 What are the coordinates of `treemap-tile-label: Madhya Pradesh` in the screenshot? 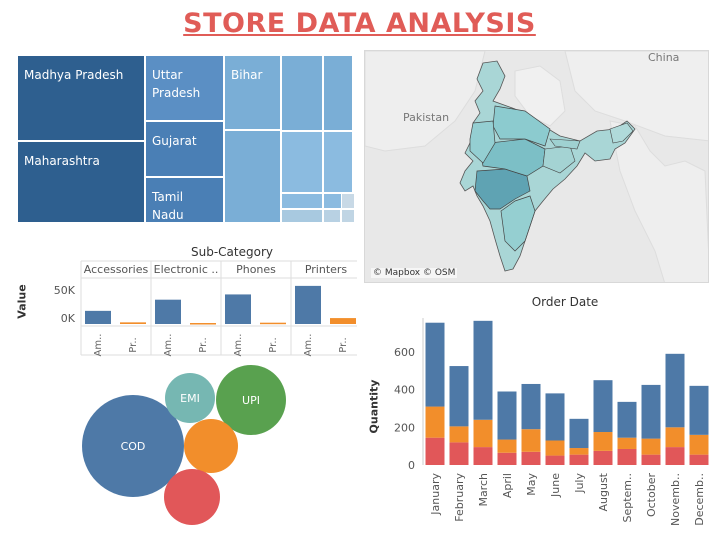 It's located at (74, 75).